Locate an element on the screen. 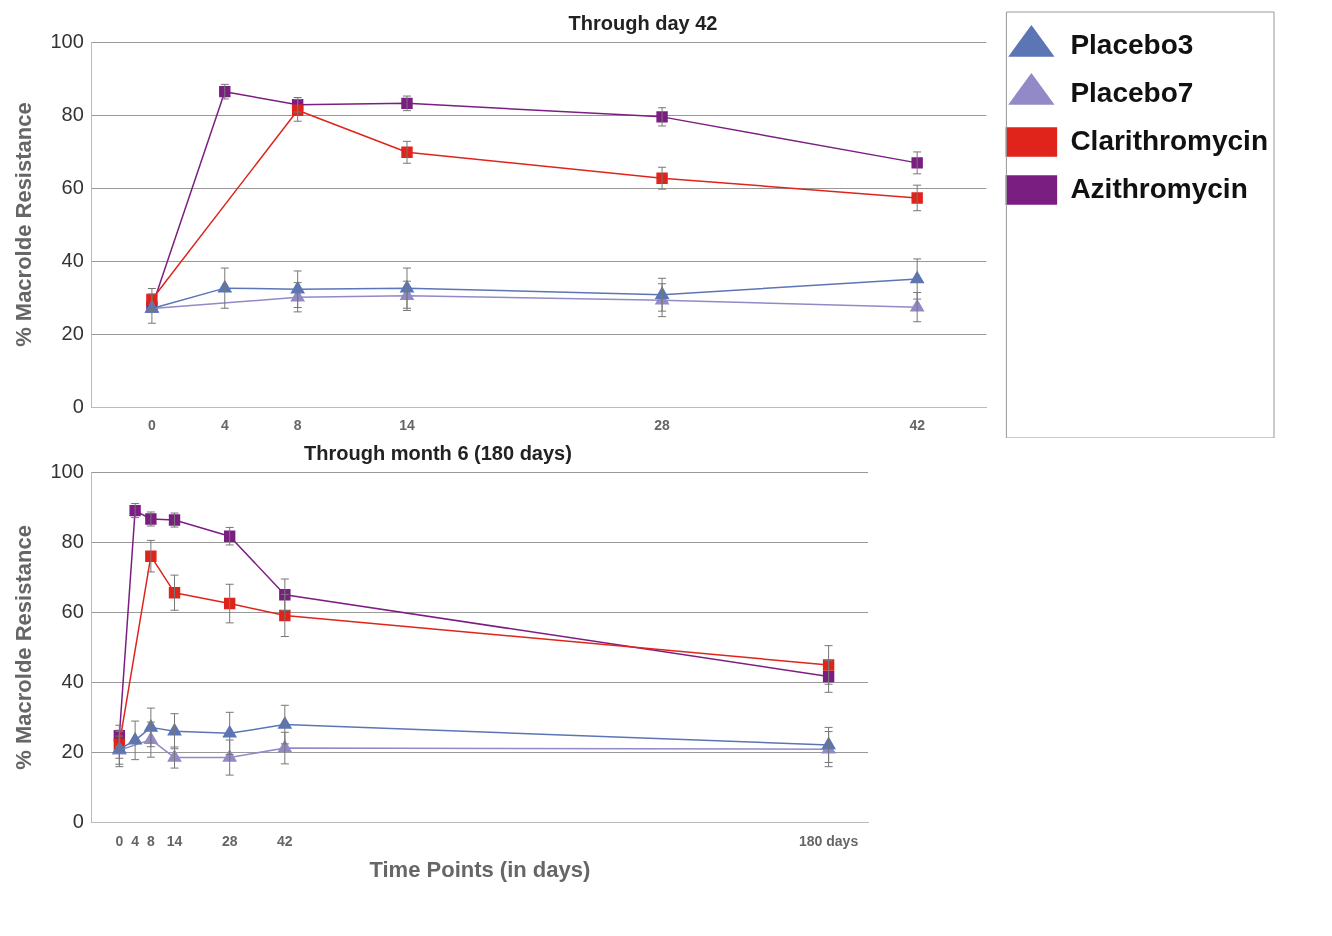 The image size is (1332, 936). chart-title: Through day 42 is located at coordinates (643, 22).